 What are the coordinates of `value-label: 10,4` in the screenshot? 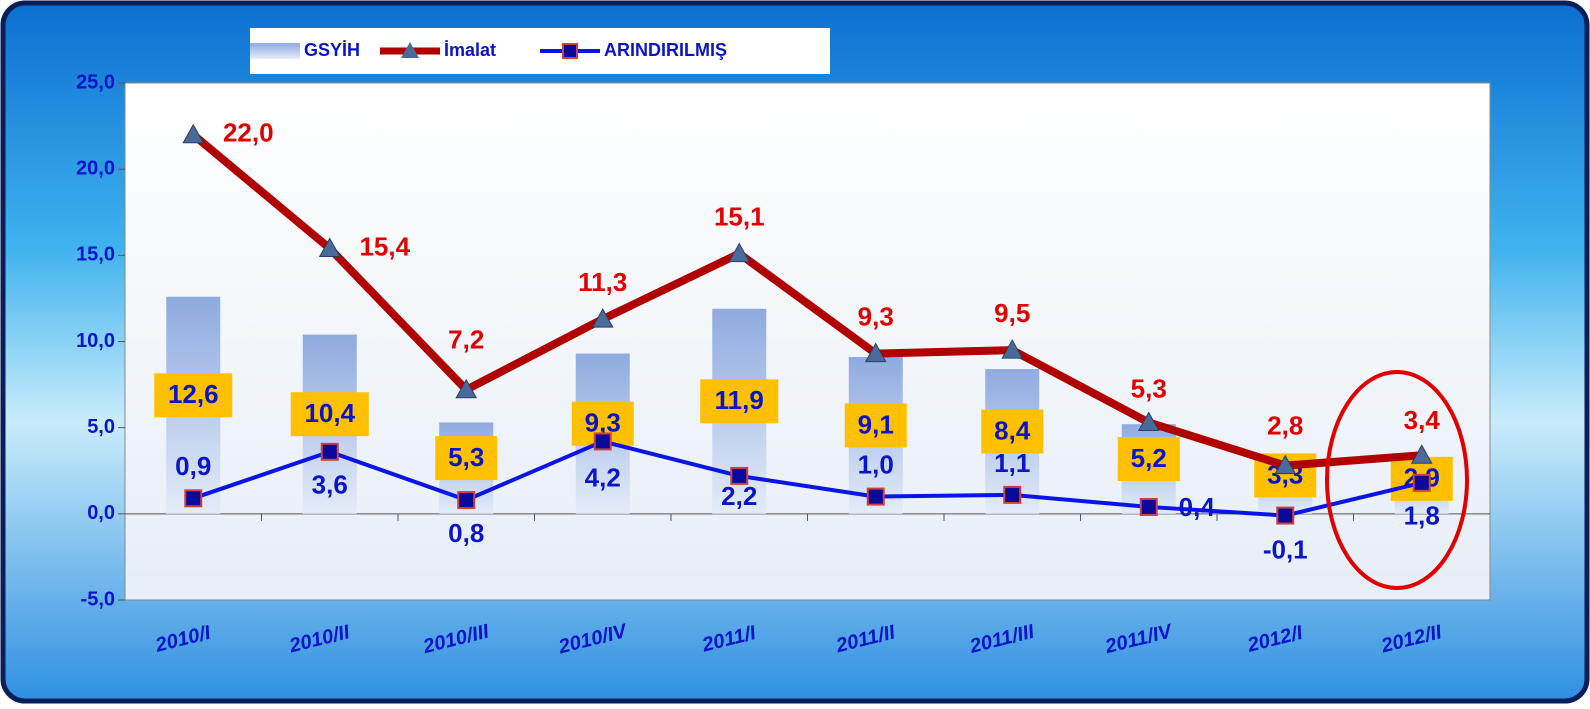 It's located at (329, 413).